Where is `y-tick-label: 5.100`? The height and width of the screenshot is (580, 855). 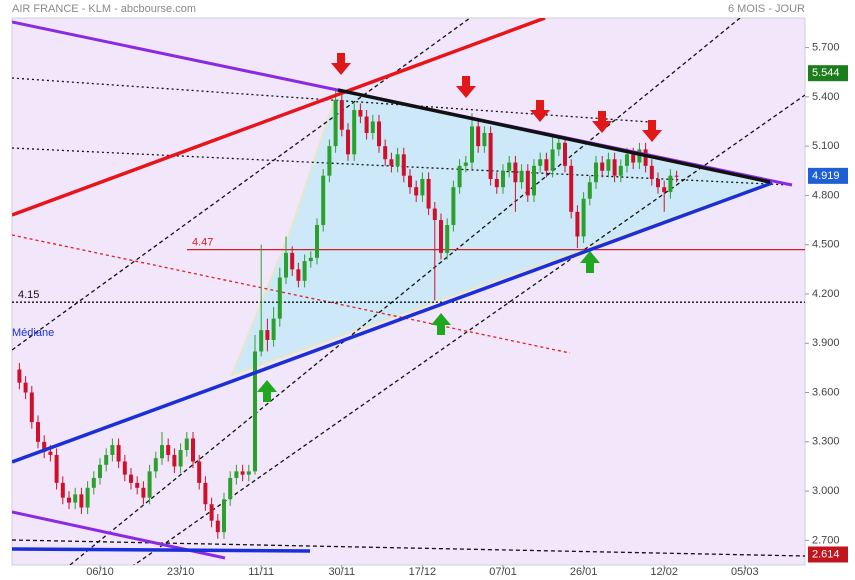 y-tick-label: 5.100 is located at coordinates (826, 146).